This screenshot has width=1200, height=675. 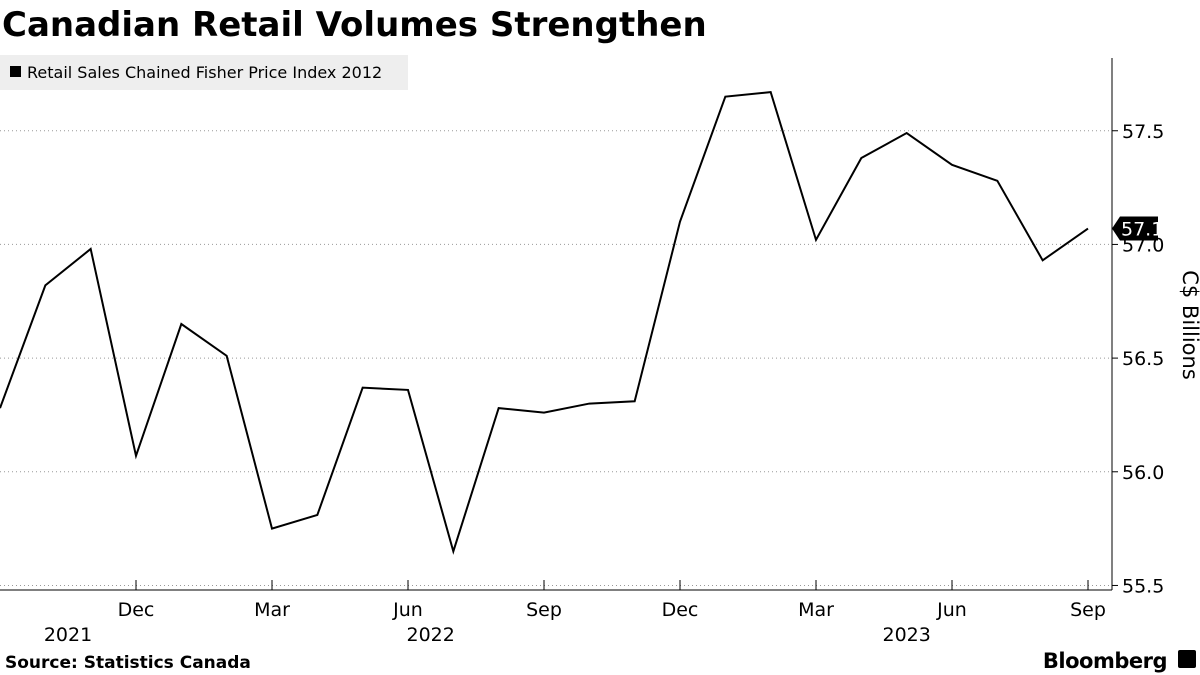 I want to click on value-label-bg, so click(x=1135, y=228).